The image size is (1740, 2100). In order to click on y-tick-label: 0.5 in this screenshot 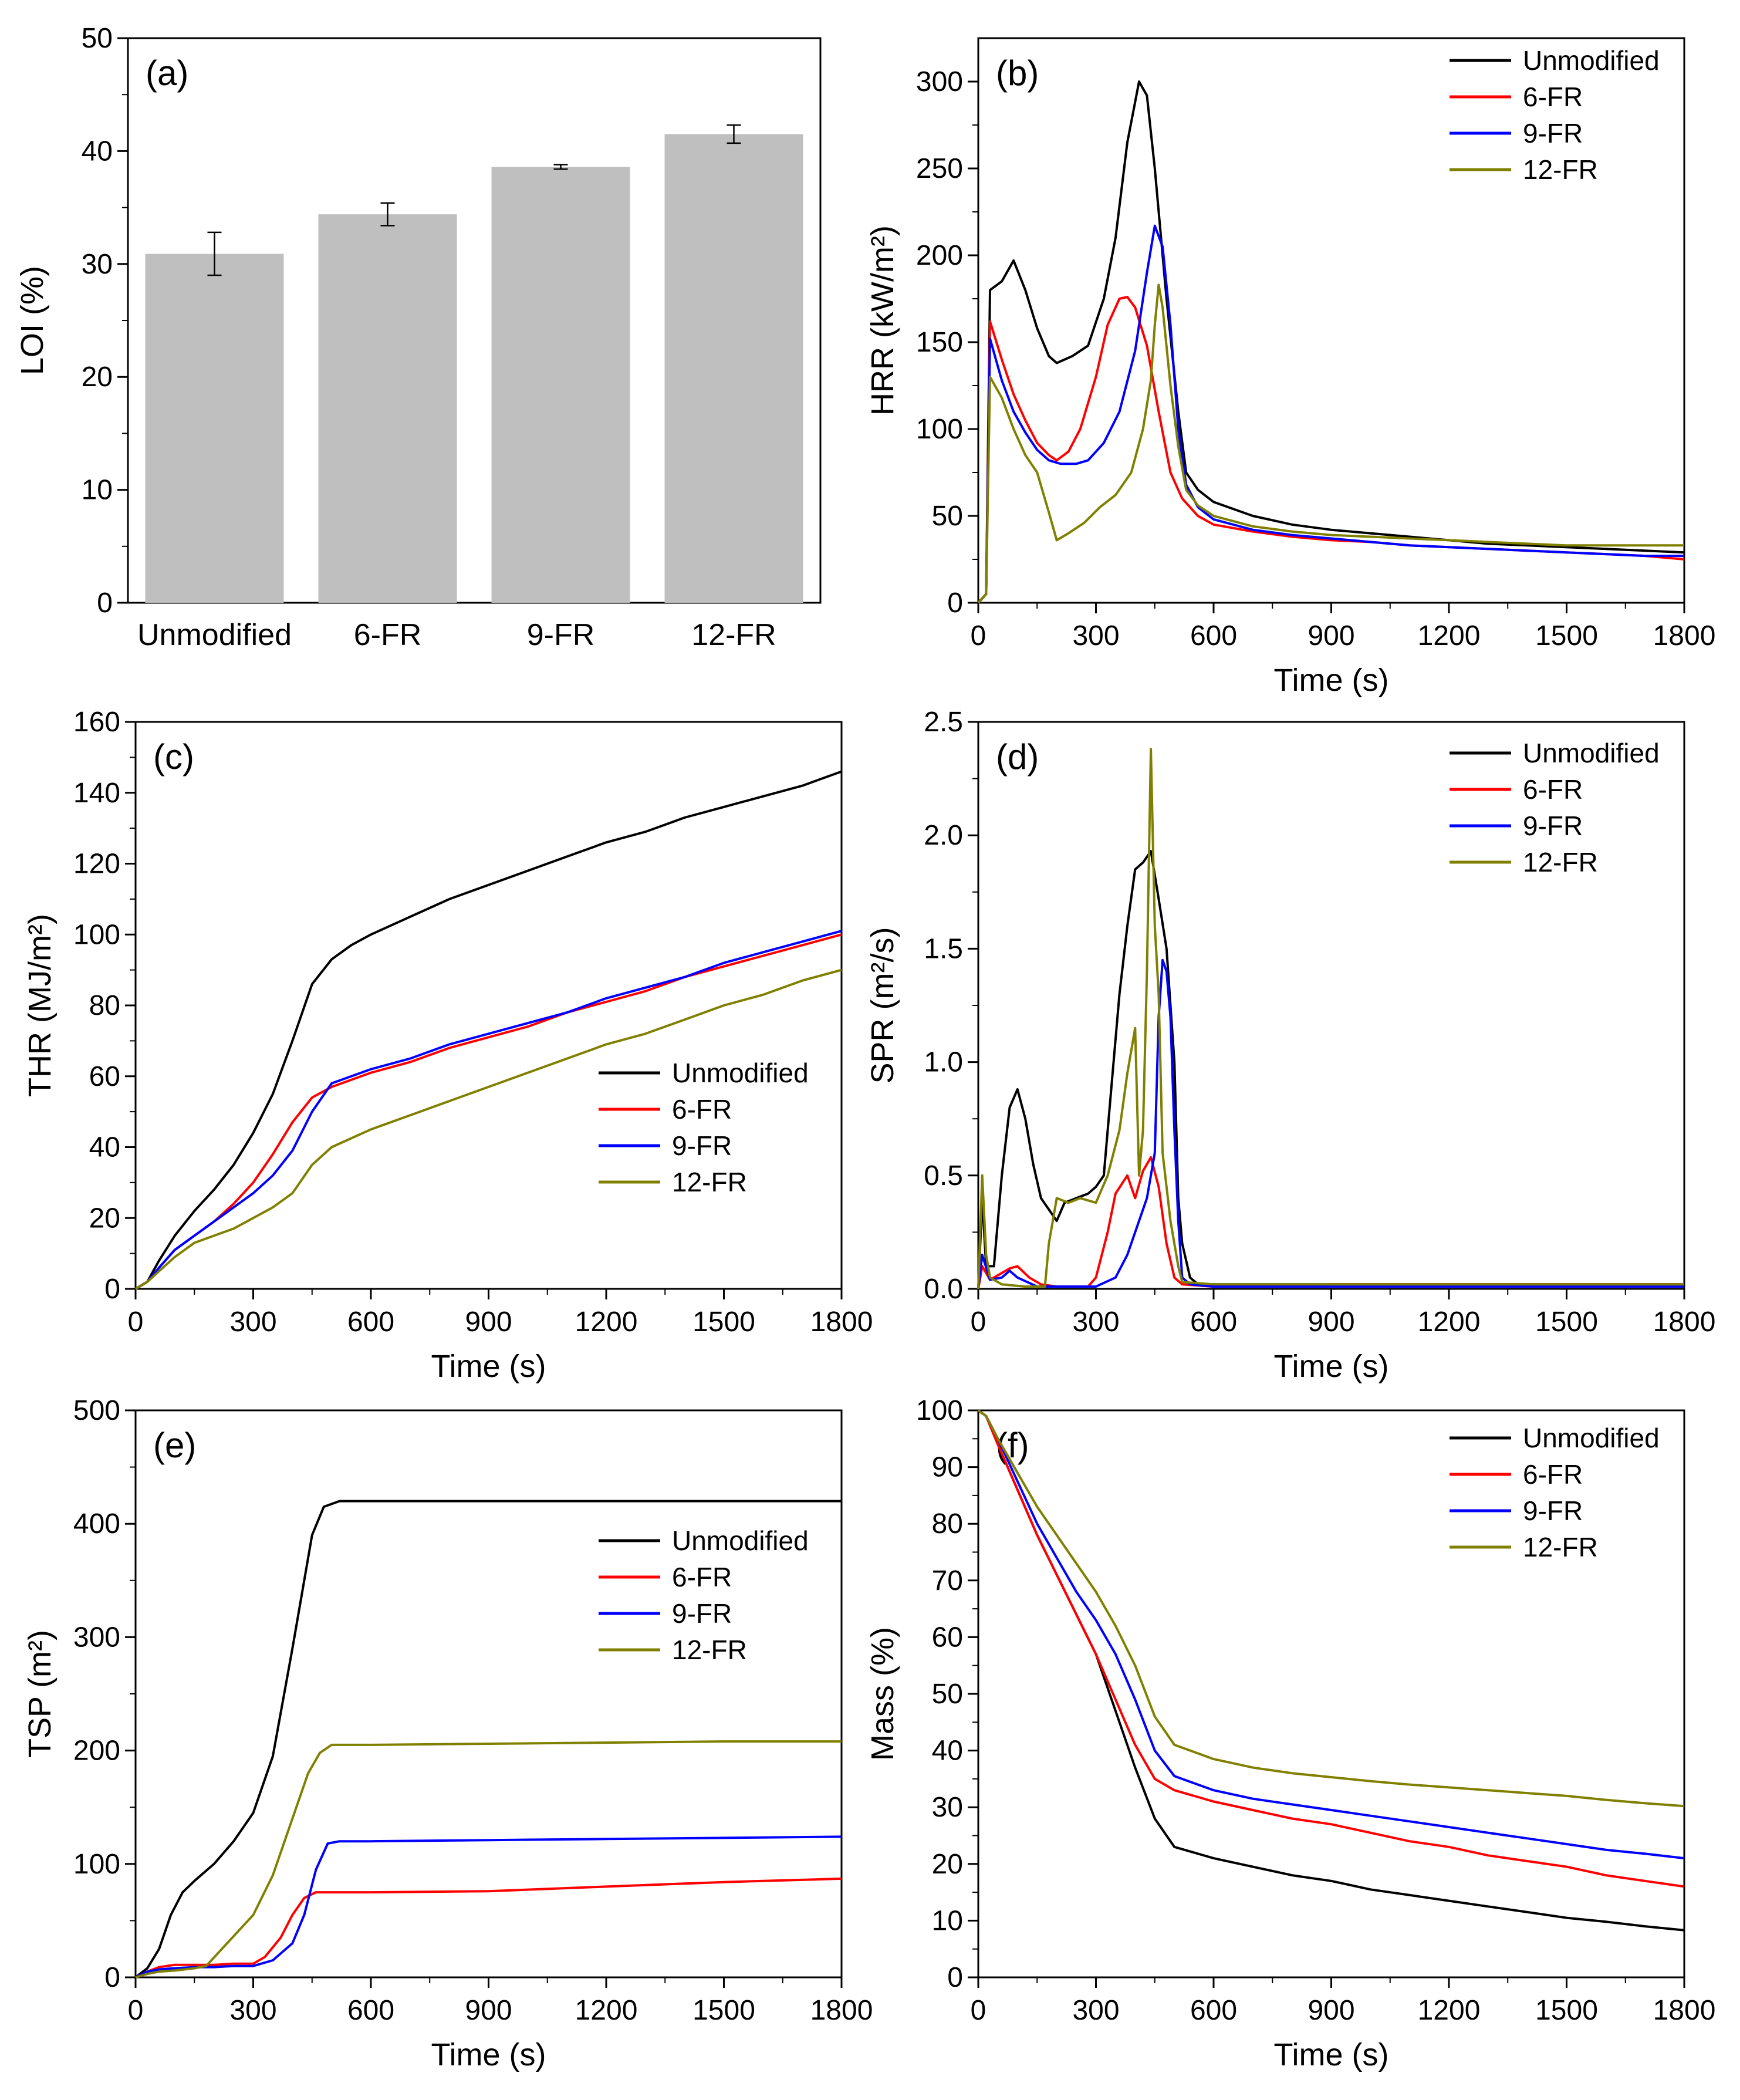, I will do `click(944, 1175)`.